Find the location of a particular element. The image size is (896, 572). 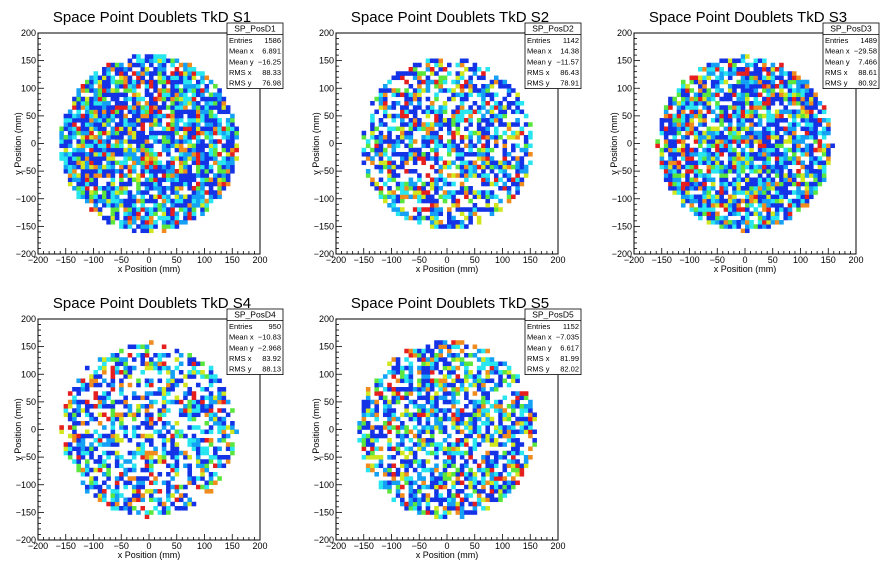

stats-row-value: 1489 is located at coordinates (868, 40).